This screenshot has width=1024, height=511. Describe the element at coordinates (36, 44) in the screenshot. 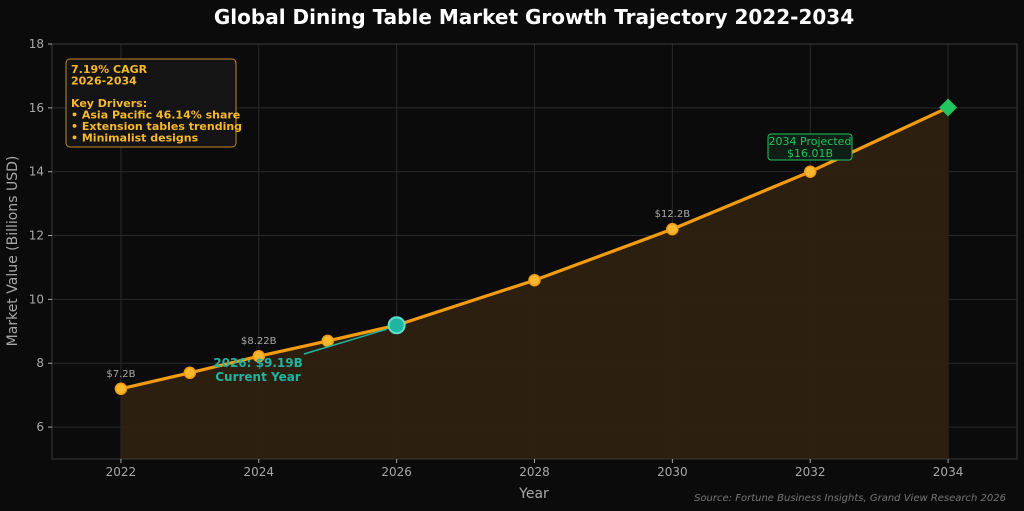

I see `y-tick-label: 18` at that location.